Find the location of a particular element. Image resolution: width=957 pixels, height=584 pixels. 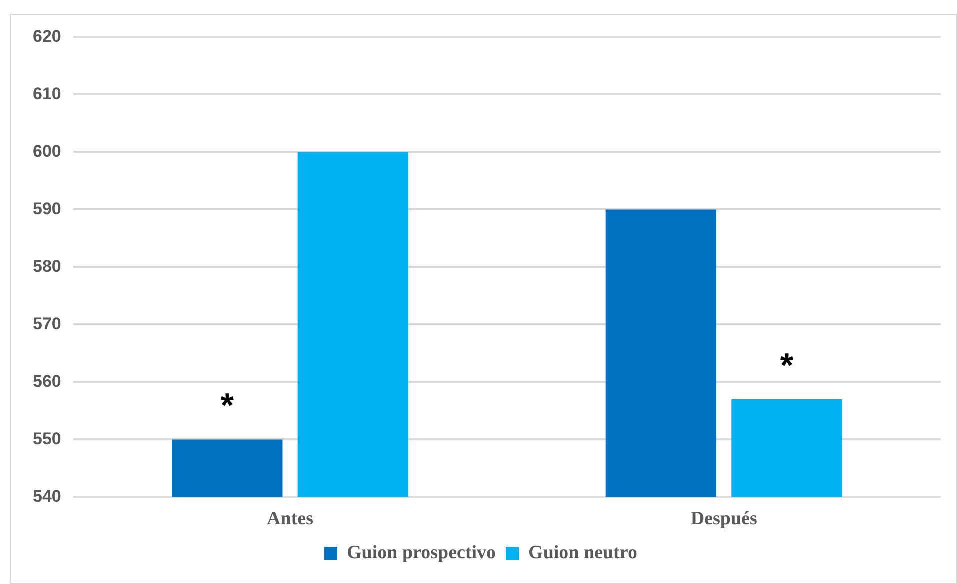

y-tick-label: 610 is located at coordinates (47, 94).